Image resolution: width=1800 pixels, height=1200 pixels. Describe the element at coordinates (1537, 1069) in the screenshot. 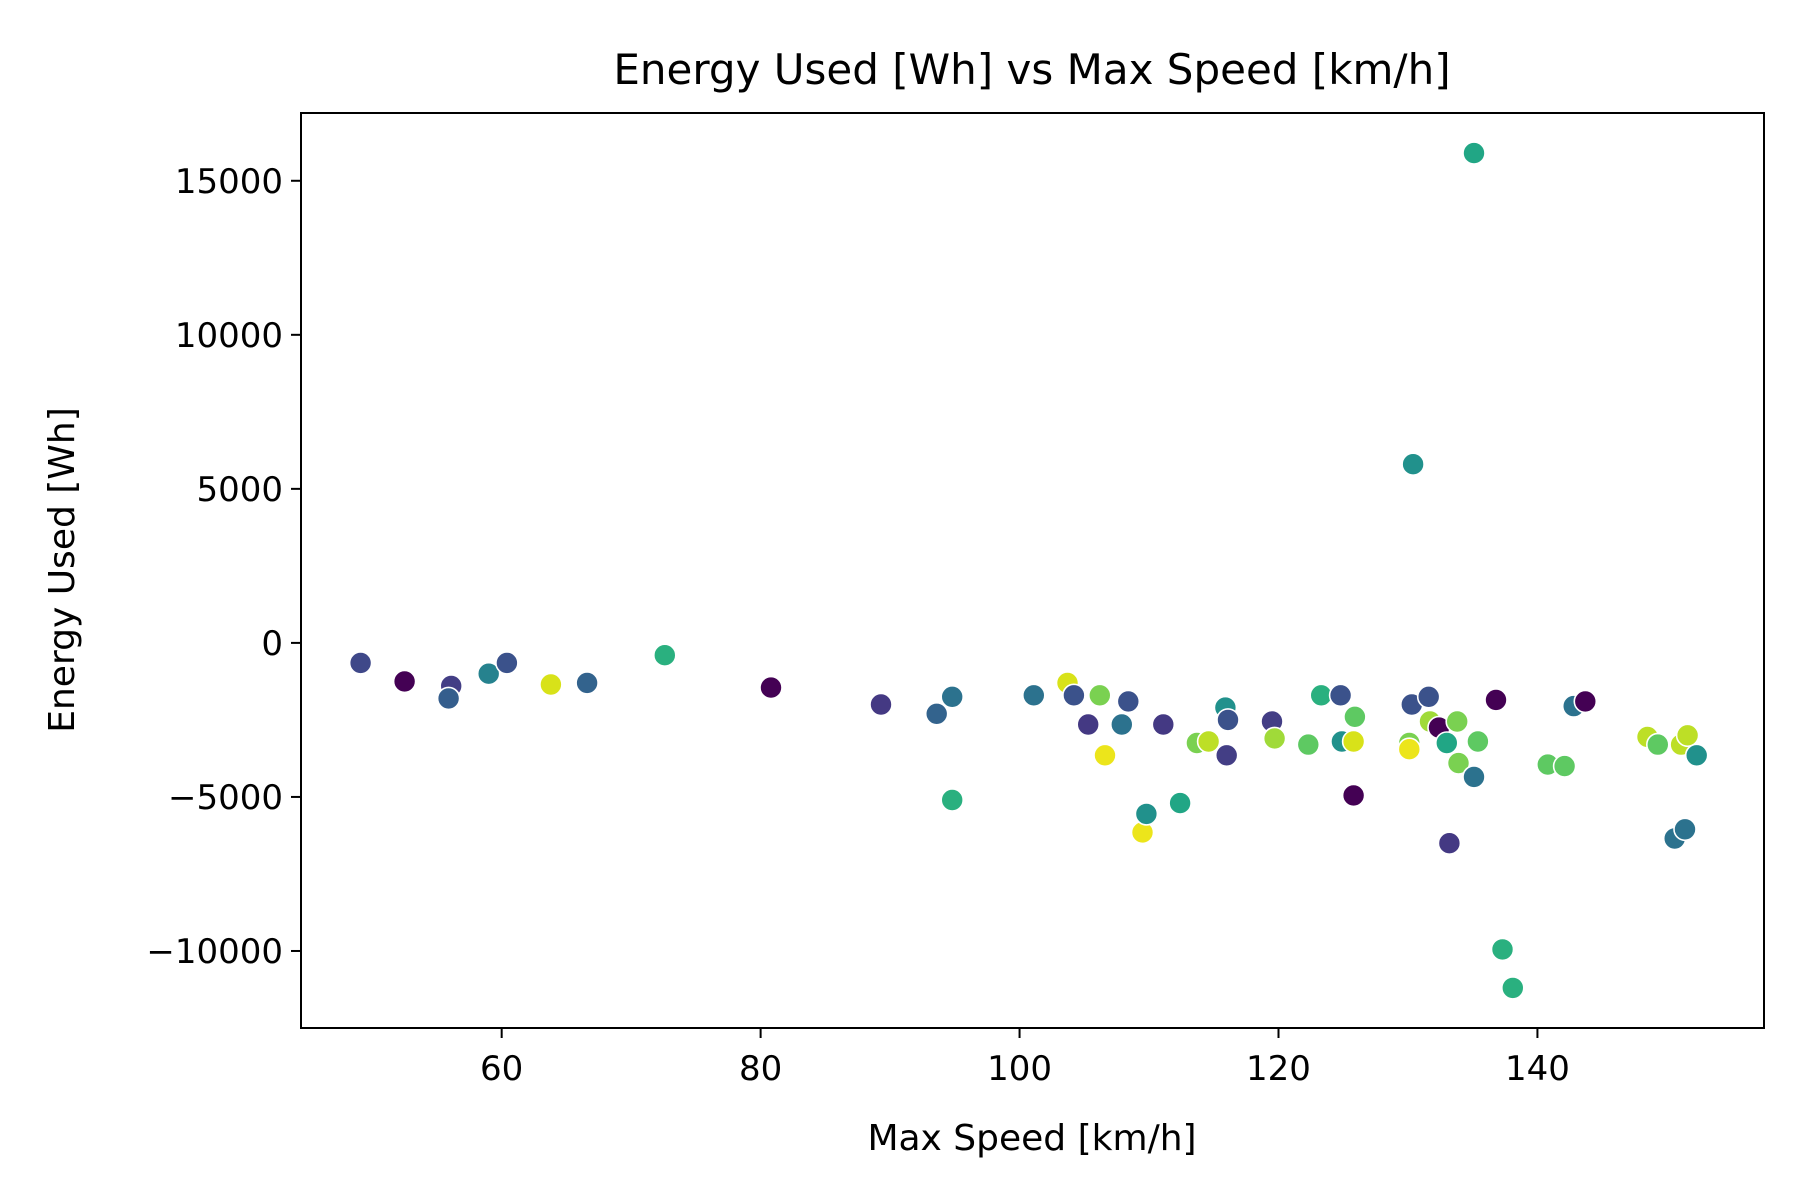

I see `x-tick-label: 140` at that location.